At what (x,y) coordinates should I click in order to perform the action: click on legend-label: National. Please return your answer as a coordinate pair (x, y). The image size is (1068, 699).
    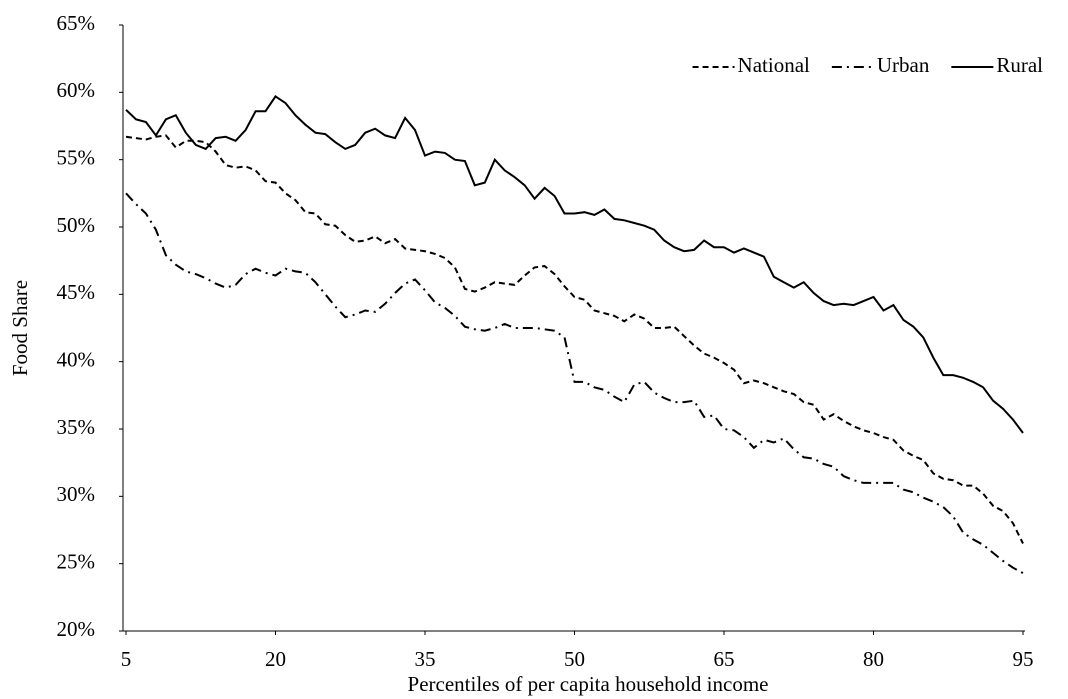
    Looking at the image, I should click on (774, 65).